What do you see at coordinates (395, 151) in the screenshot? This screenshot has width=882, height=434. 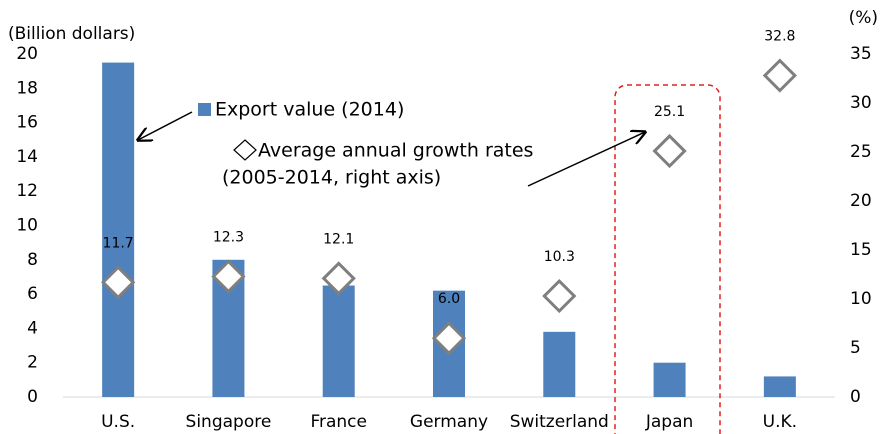 I see `legend-label: Average annual growth rates` at bounding box center [395, 151].